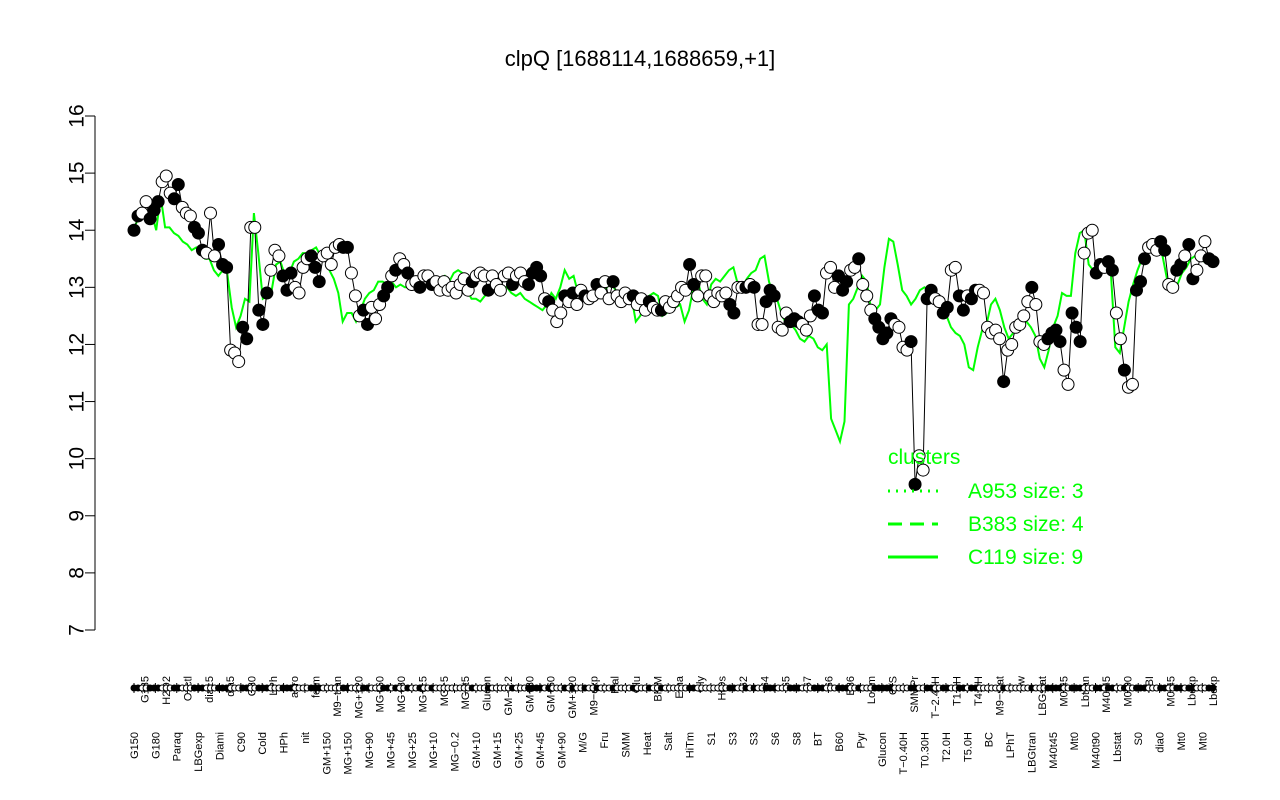  I want to click on x-tick-label: MG+15, so click(423, 694).